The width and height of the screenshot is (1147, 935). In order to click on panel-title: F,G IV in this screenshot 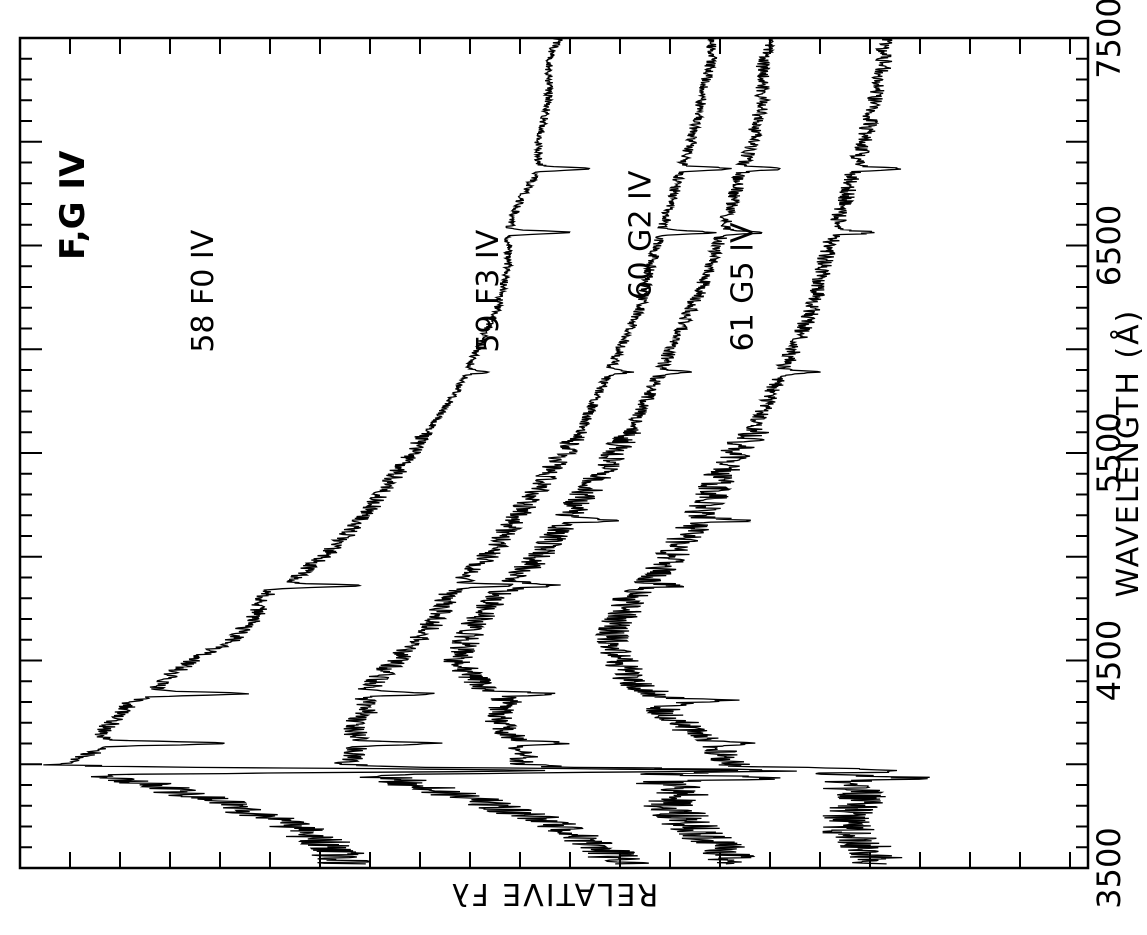, I will do `click(73, 205)`.